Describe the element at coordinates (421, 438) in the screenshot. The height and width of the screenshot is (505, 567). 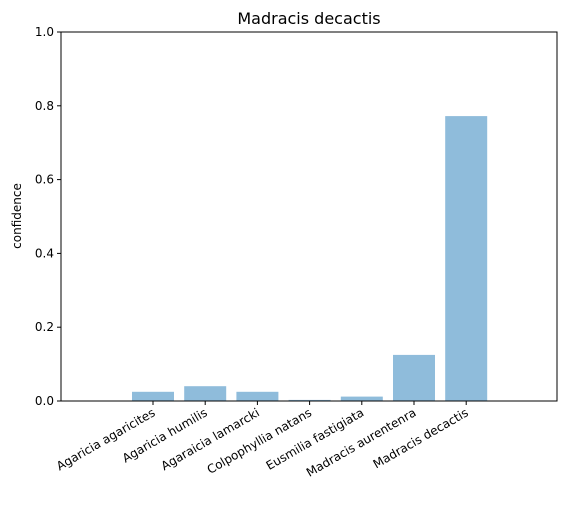
I see `x-tick-label: Madracis decactis` at that location.